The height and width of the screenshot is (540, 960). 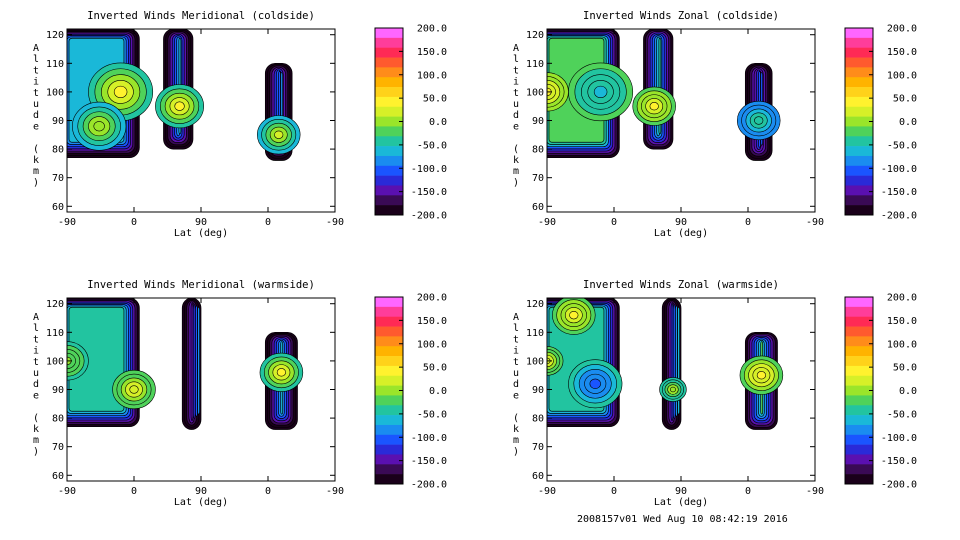 I want to click on chart-title: Inverted Winds Meridional (warmside), so click(x=201, y=285).